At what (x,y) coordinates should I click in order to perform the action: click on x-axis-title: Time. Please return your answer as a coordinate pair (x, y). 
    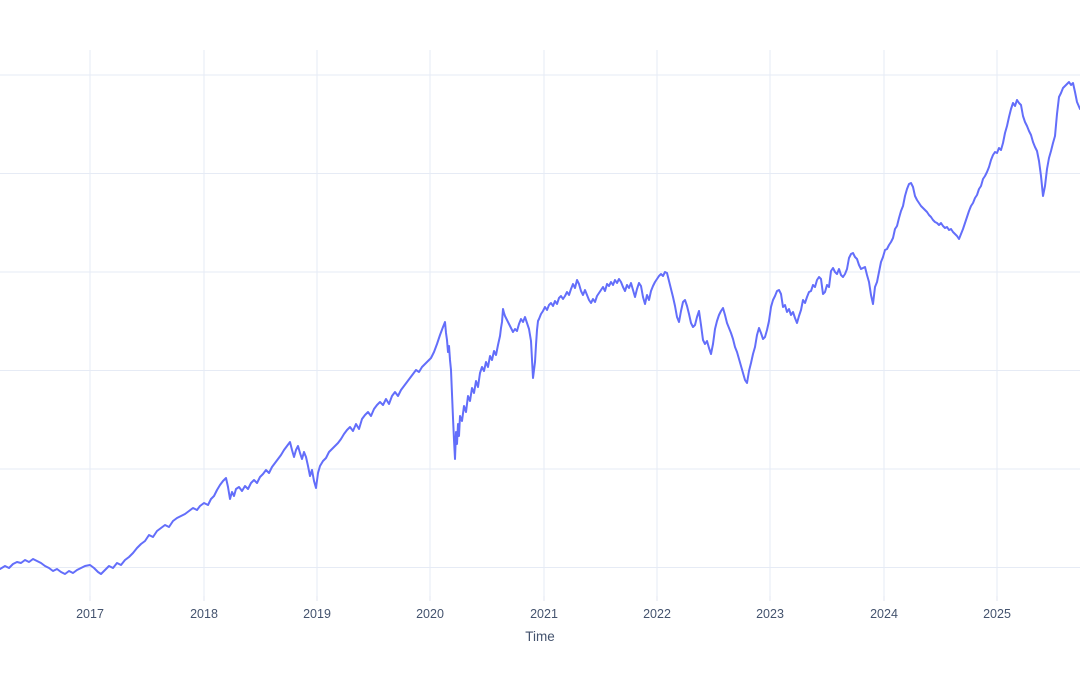
    Looking at the image, I should click on (540, 636).